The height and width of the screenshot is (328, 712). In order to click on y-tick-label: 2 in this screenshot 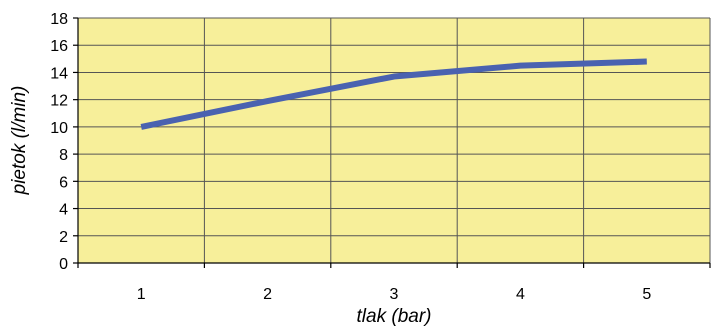, I will do `click(63, 237)`.